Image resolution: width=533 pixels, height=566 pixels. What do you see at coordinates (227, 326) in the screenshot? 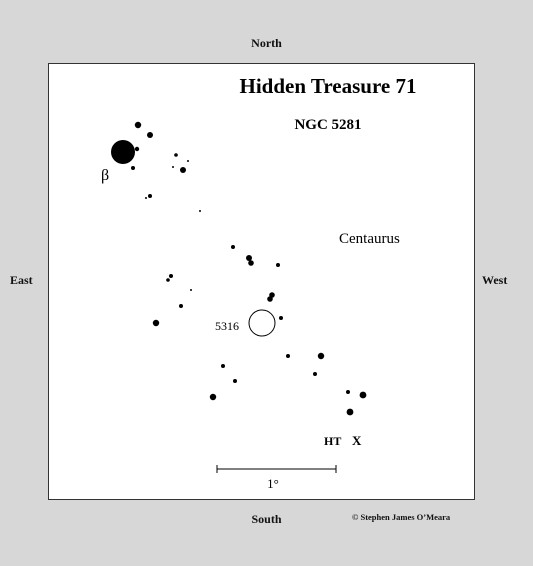
I see `cluster-label: 5316` at bounding box center [227, 326].